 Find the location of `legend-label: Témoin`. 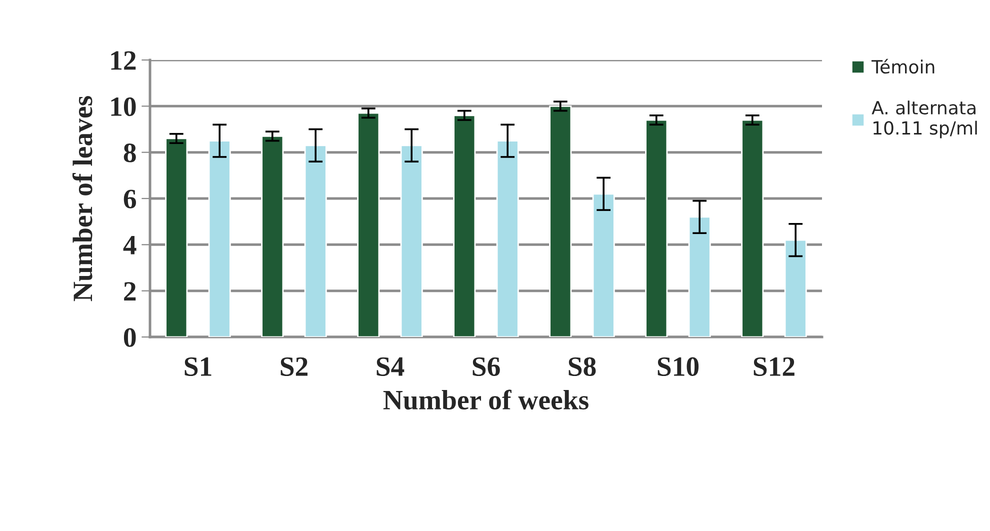

legend-label: Témoin is located at coordinates (902, 66).